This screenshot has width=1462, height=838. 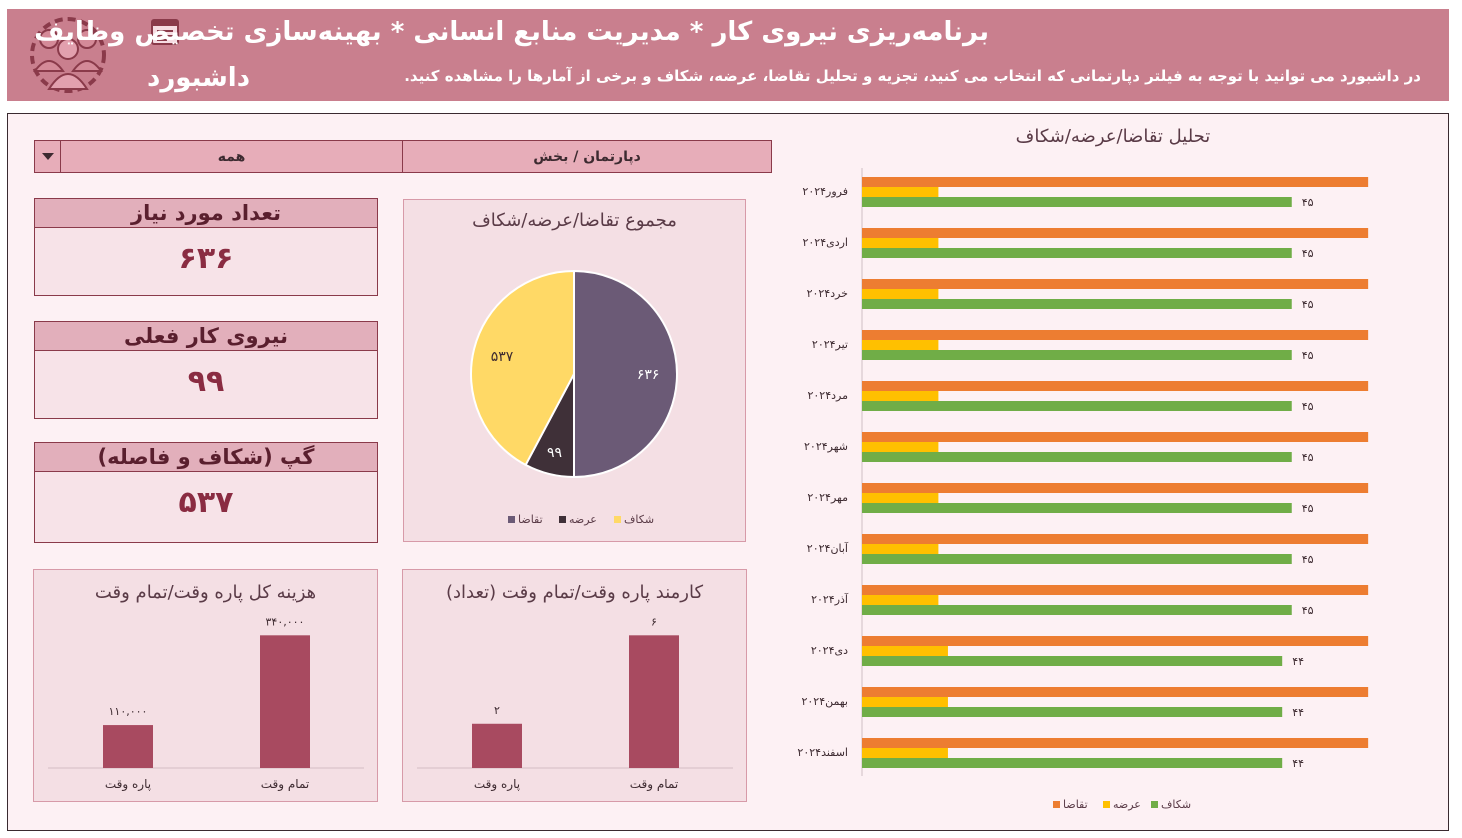 I want to click on pie-data-label: ۶۳۶, so click(x=648, y=375).